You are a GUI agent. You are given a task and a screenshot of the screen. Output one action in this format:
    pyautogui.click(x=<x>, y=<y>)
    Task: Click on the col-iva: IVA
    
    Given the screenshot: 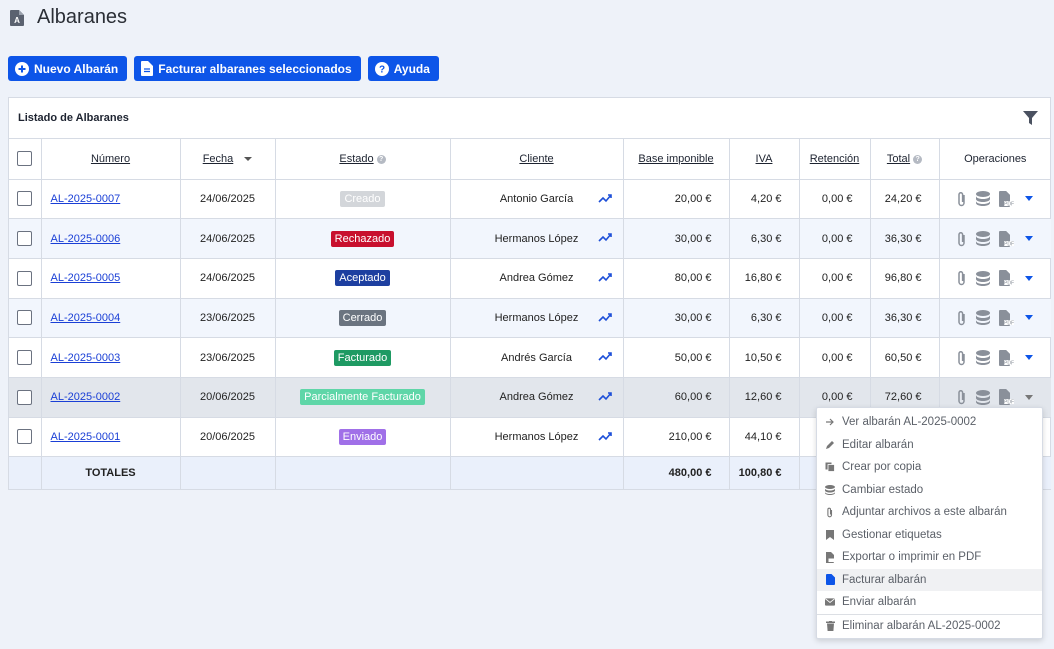 What is the action you would take?
    pyautogui.click(x=764, y=159)
    